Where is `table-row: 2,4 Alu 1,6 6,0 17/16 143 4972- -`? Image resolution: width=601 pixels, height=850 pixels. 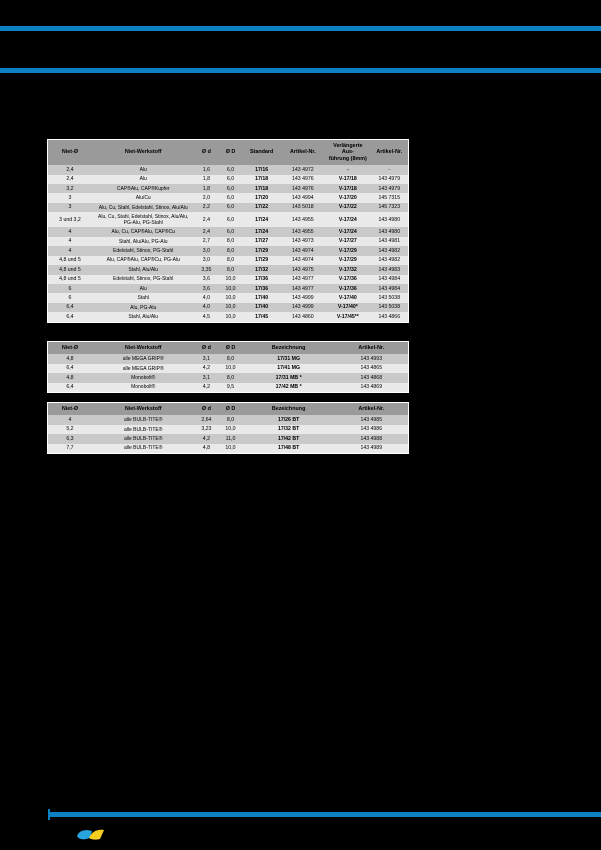 table-row: 2,4 Alu 1,6 6,0 17/16 143 4972- - is located at coordinates (228, 170).